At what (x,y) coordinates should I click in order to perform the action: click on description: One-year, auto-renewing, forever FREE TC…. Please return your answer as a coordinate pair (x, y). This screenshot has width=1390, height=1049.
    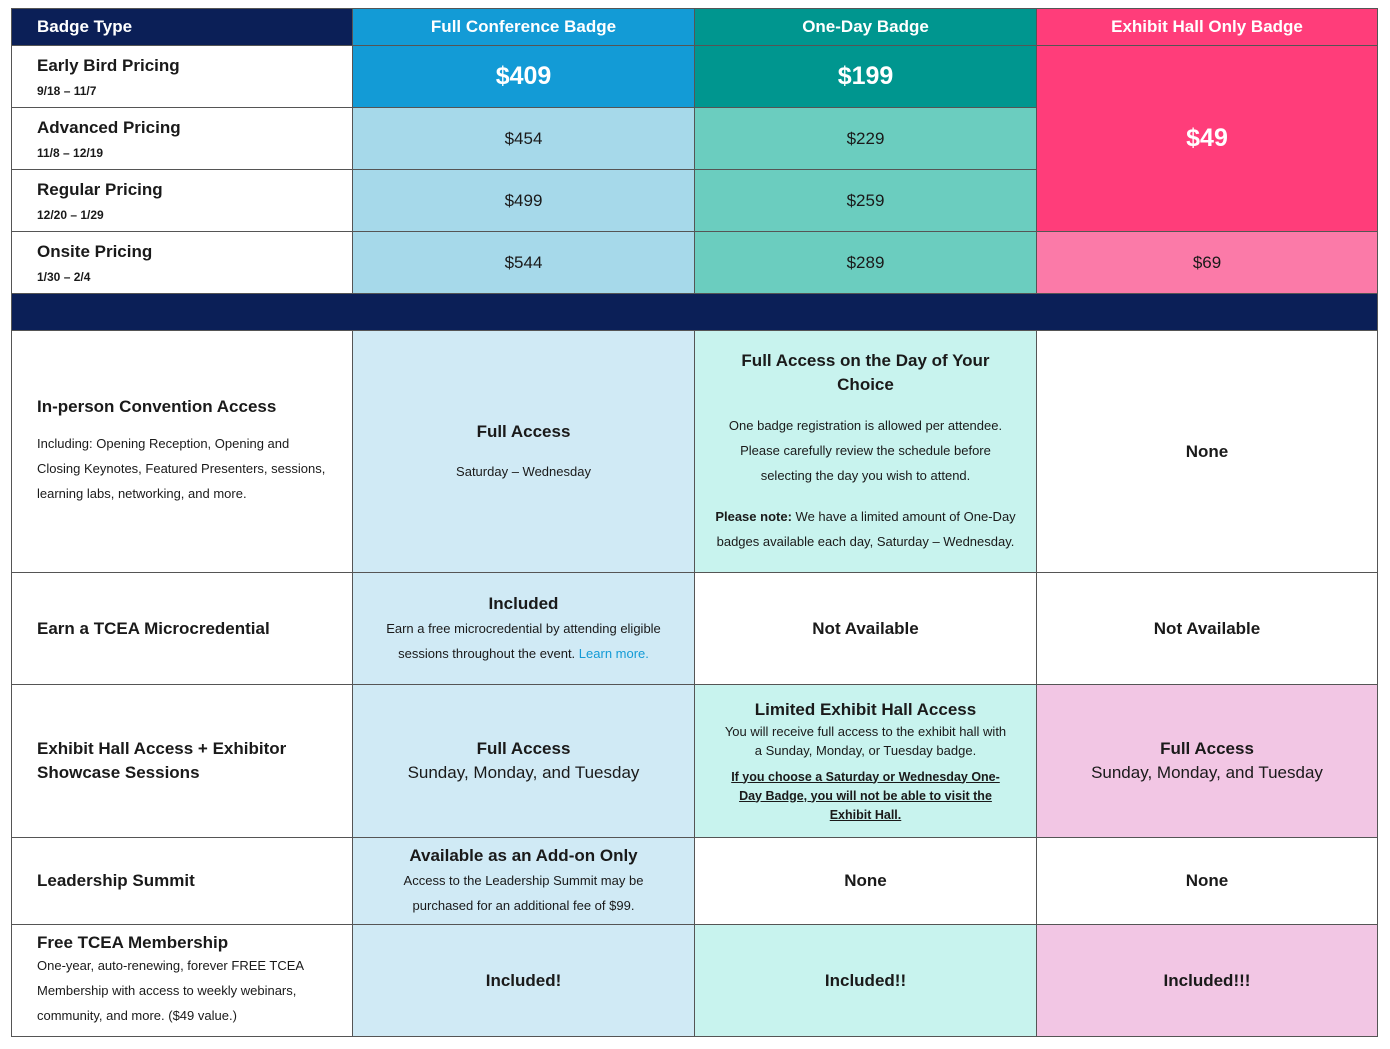
    Looking at the image, I should click on (170, 990).